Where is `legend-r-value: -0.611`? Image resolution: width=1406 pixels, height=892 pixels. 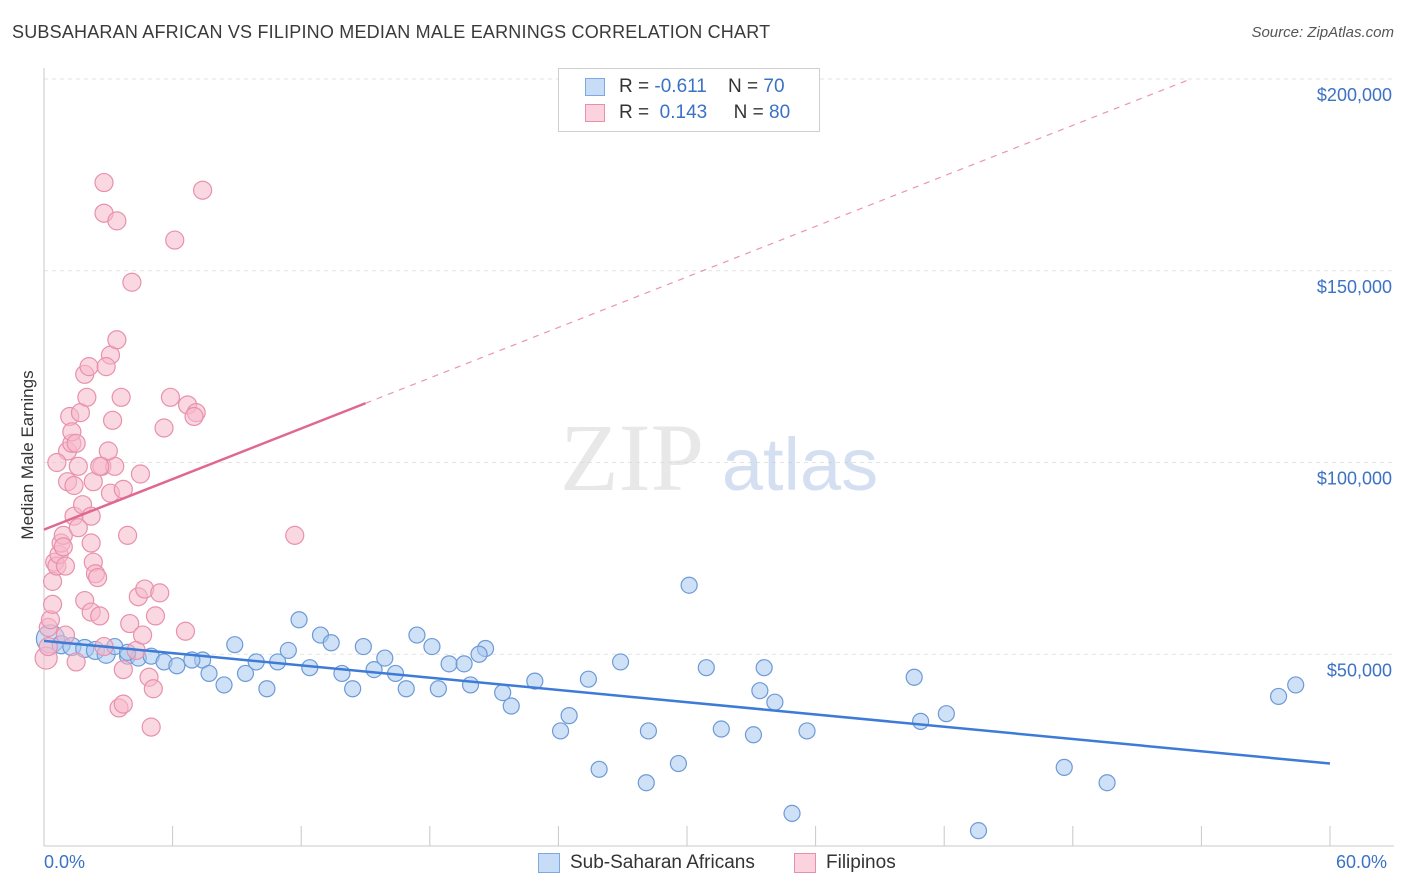
legend-r-value: -0.611 is located at coordinates (680, 86).